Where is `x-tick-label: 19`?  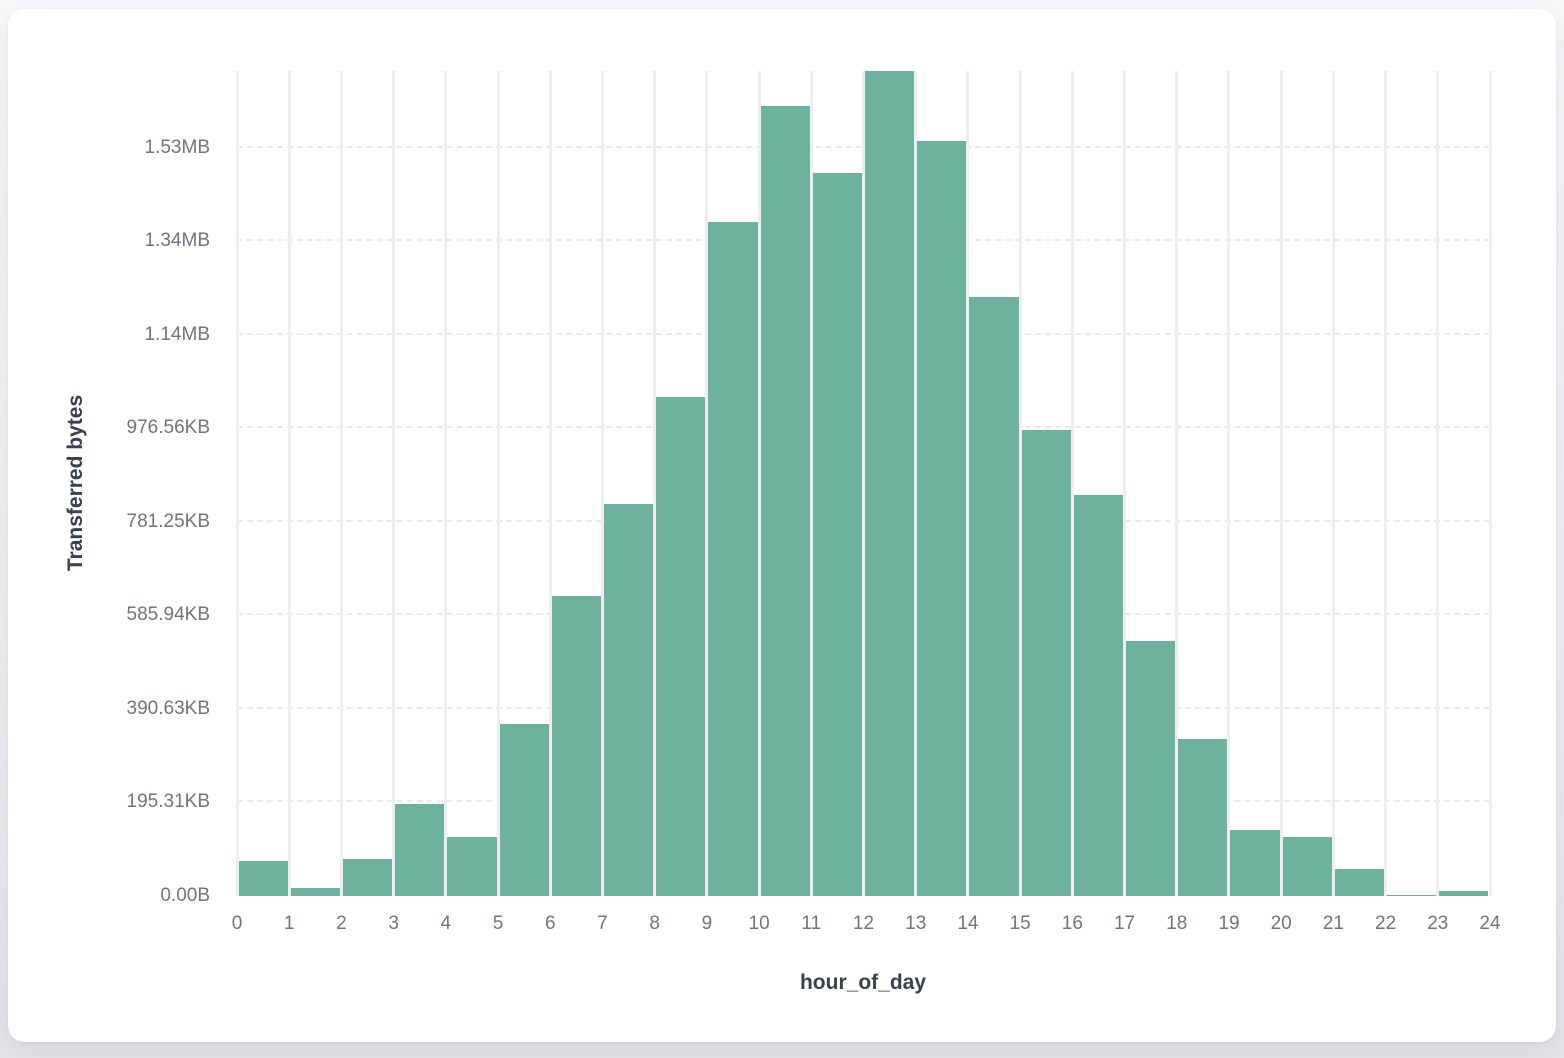 x-tick-label: 19 is located at coordinates (1229, 923).